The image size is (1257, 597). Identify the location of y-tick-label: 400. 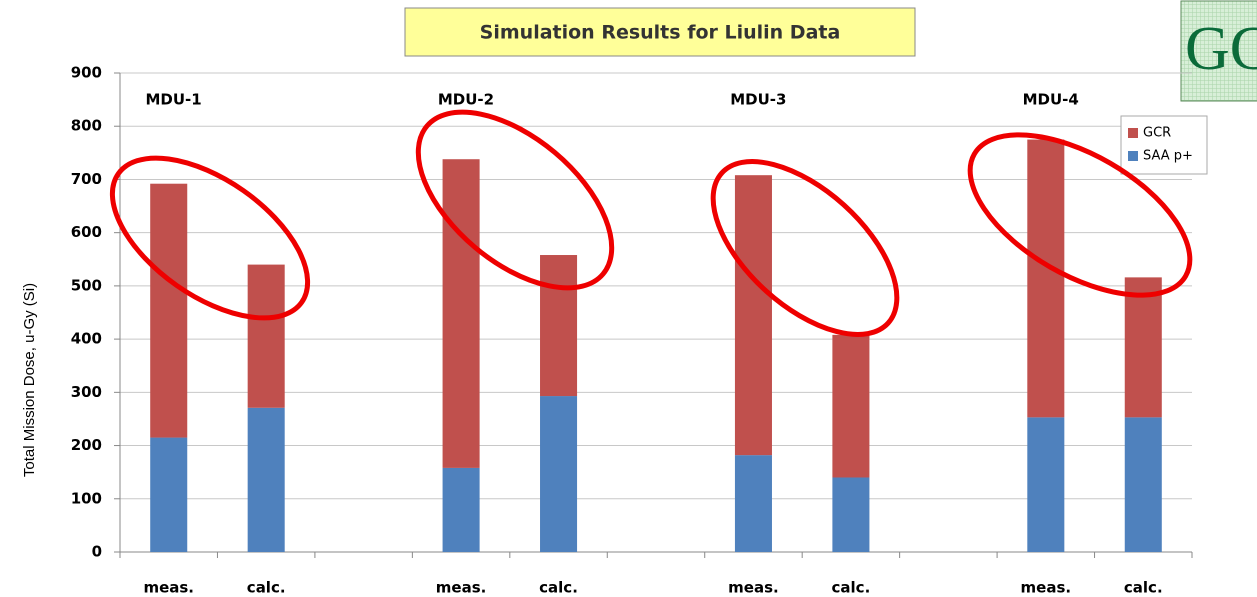
(86, 339).